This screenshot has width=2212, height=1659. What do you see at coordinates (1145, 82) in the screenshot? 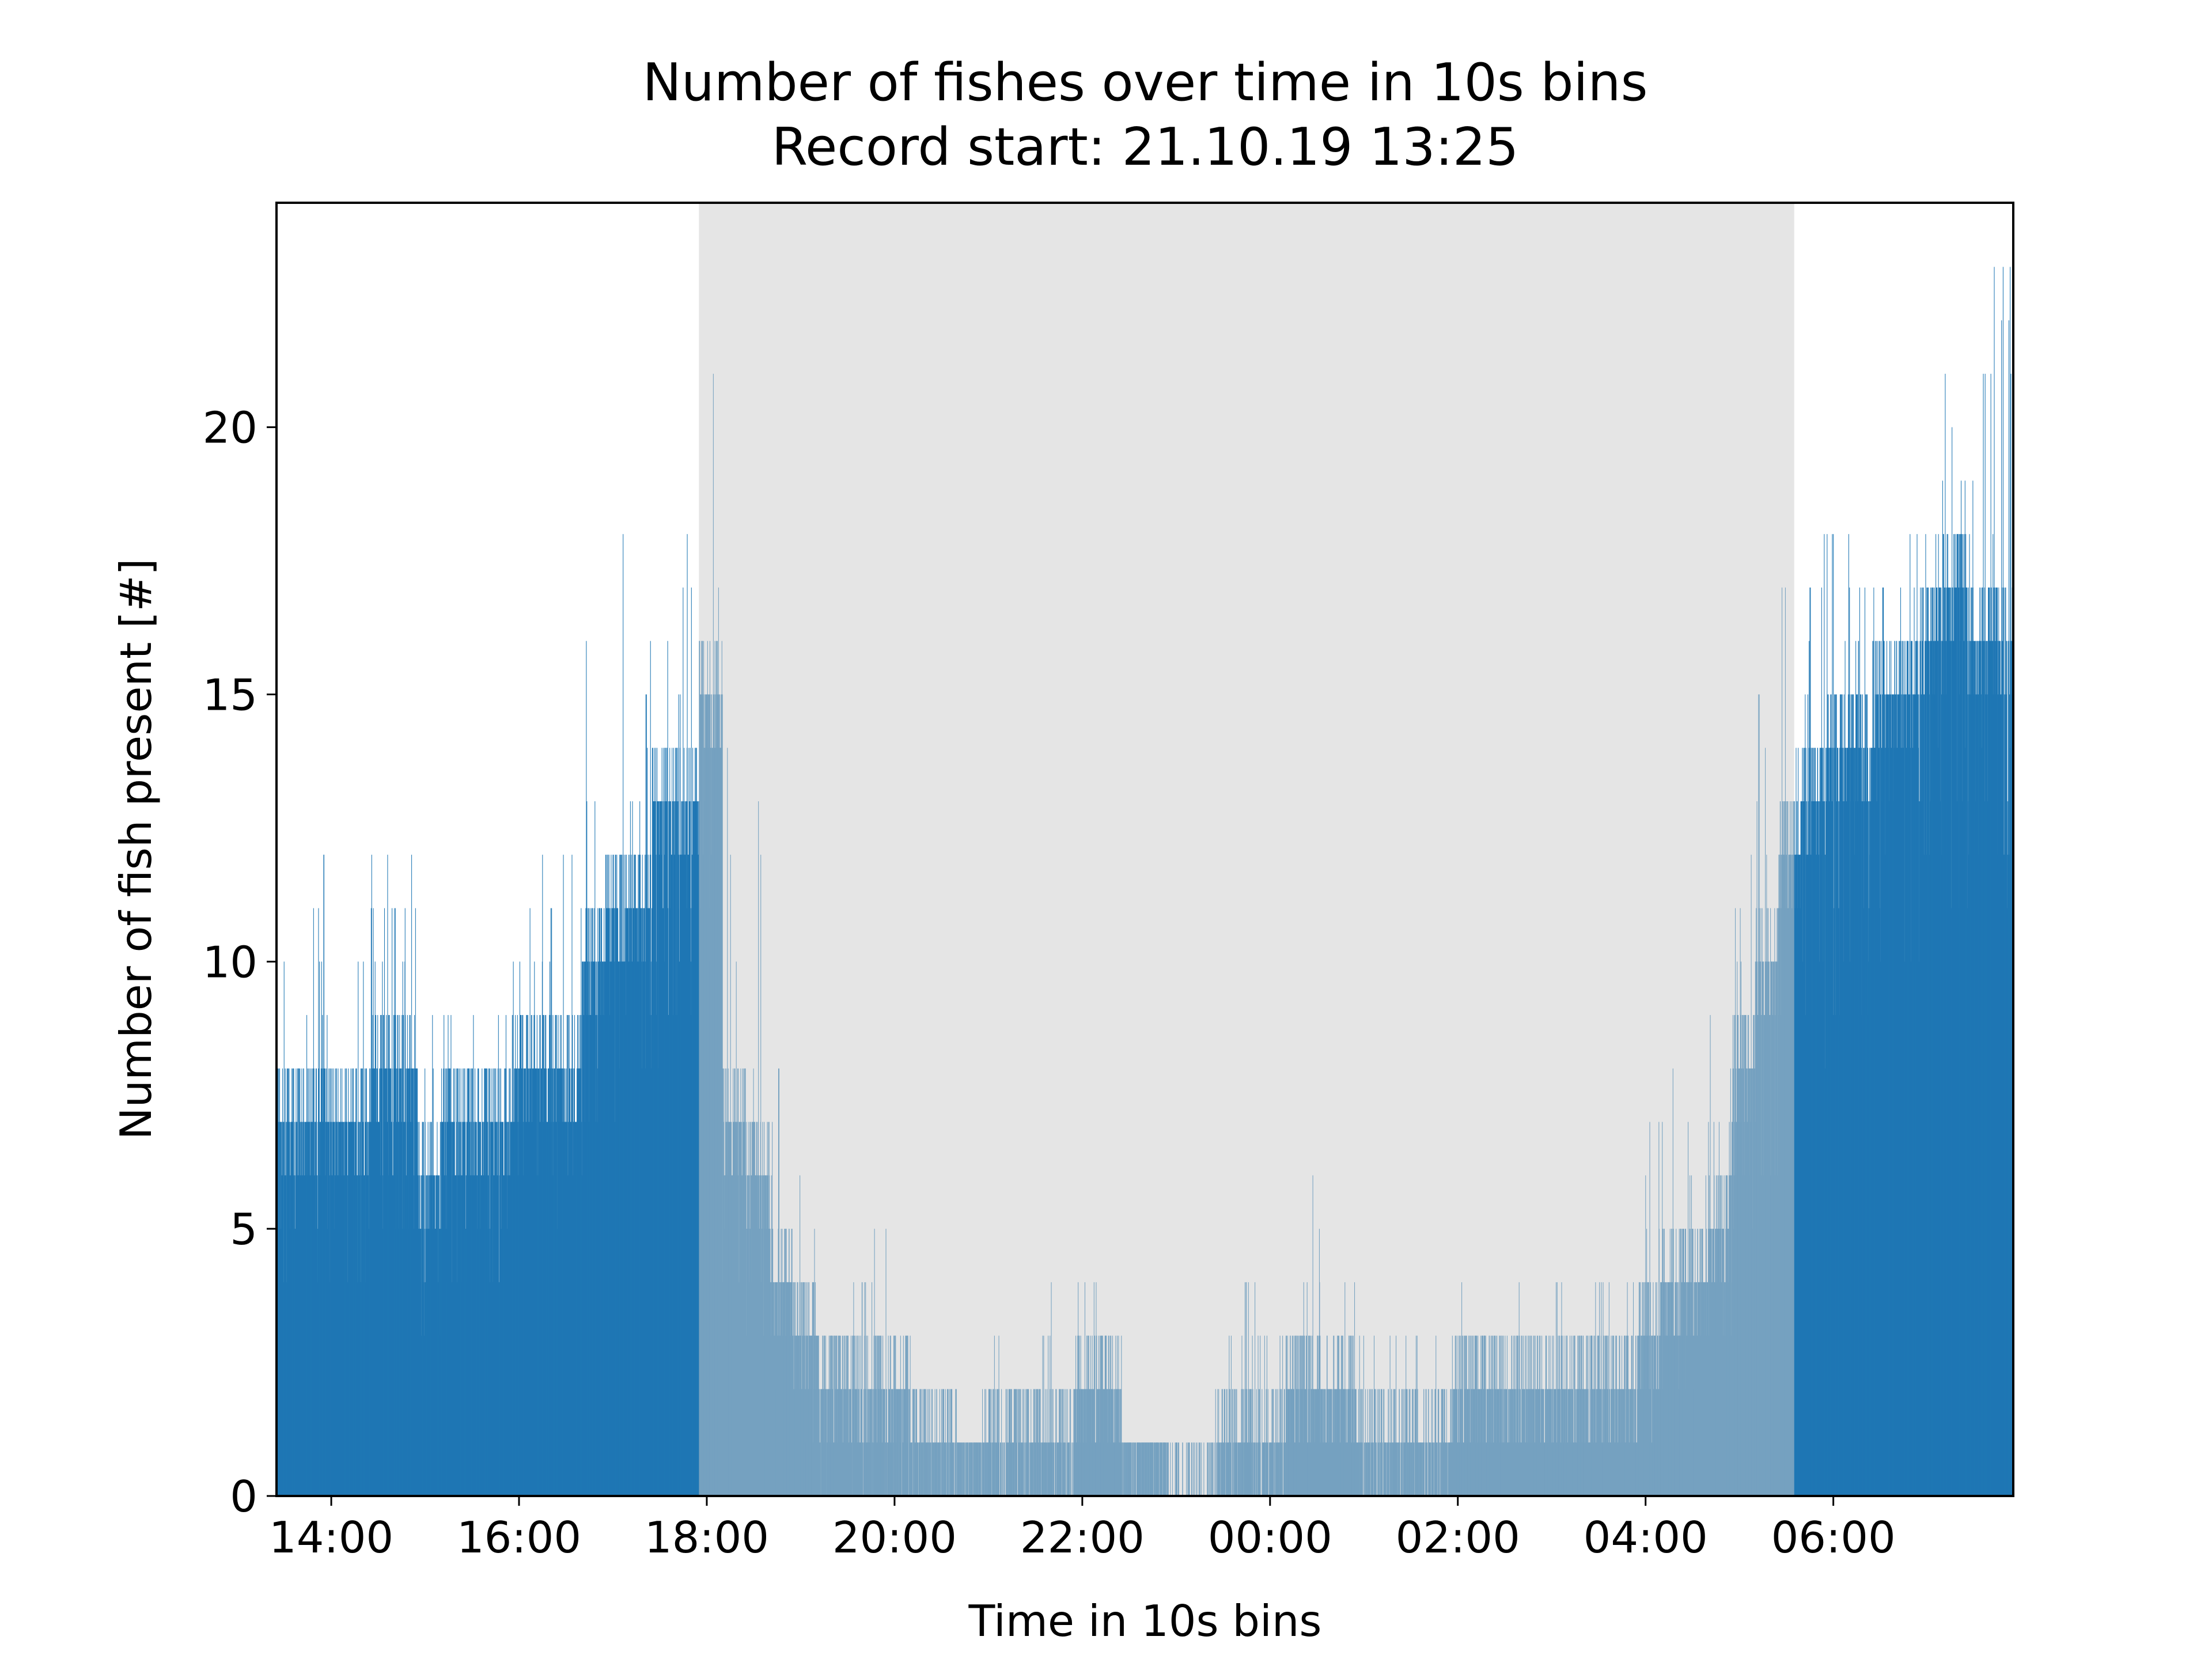
I see `chart-title: Number of fishes over time in 10s bins` at bounding box center [1145, 82].